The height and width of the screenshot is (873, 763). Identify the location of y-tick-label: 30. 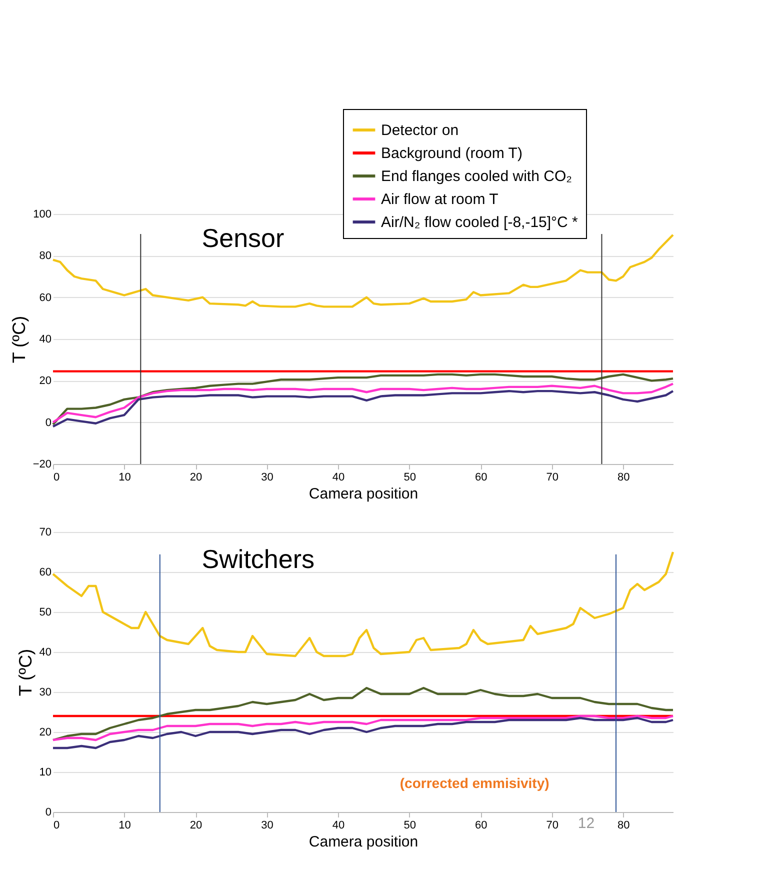
(45, 692).